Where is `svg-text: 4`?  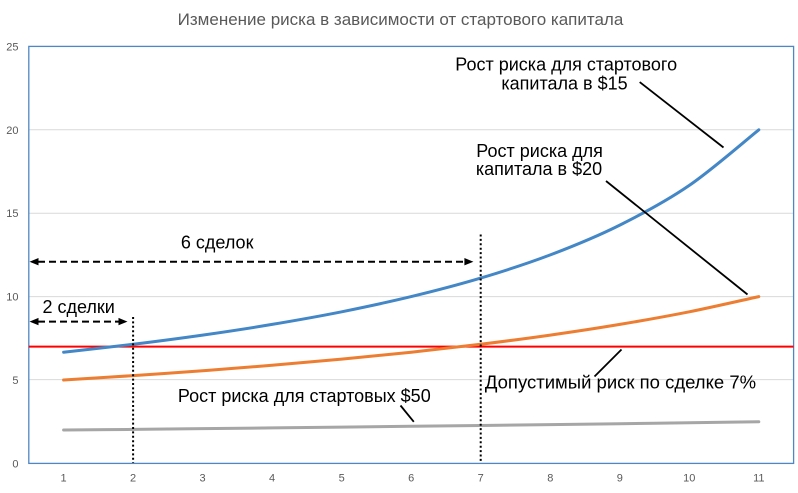
svg-text: 4 is located at coordinates (272, 479).